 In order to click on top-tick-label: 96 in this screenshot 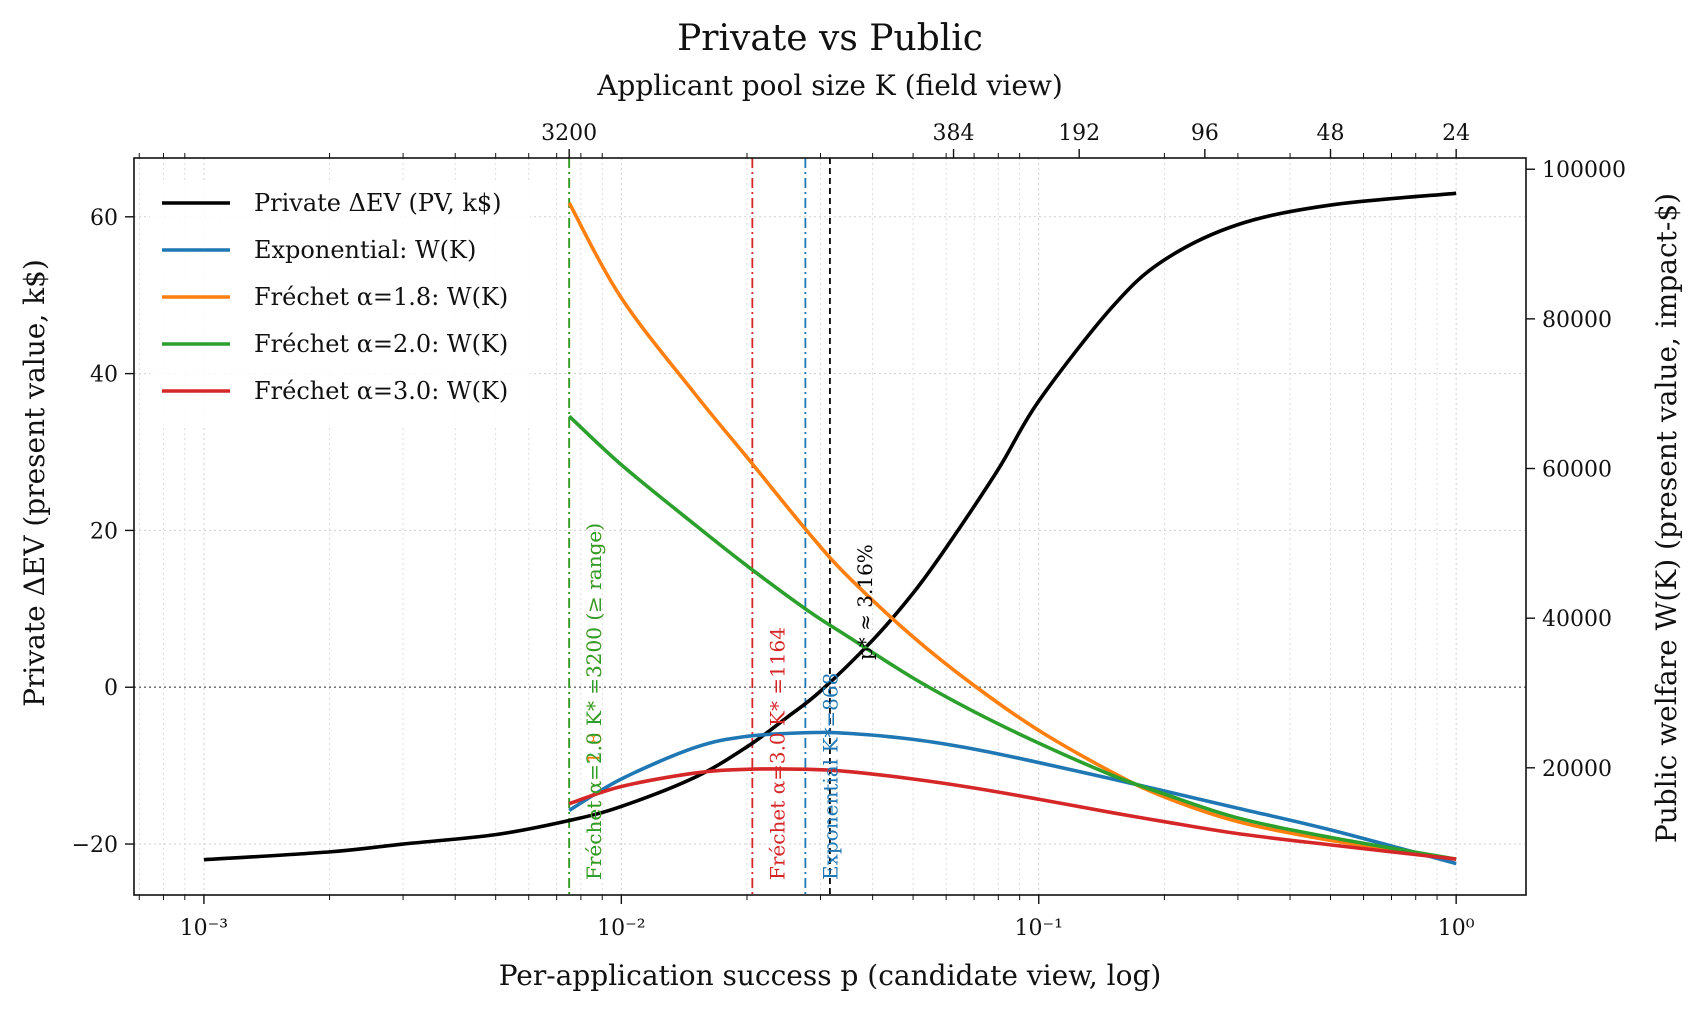, I will do `click(1205, 133)`.